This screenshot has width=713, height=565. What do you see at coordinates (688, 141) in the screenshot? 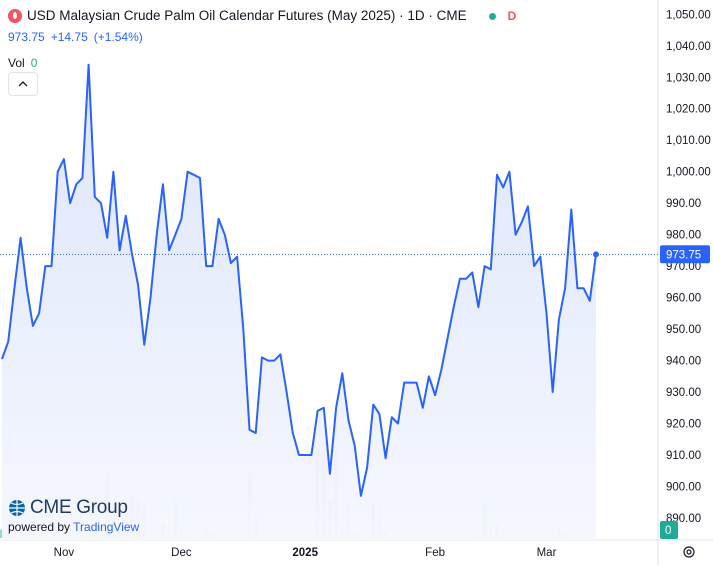
I see `y-tick-label: 1,010.00` at bounding box center [688, 141].